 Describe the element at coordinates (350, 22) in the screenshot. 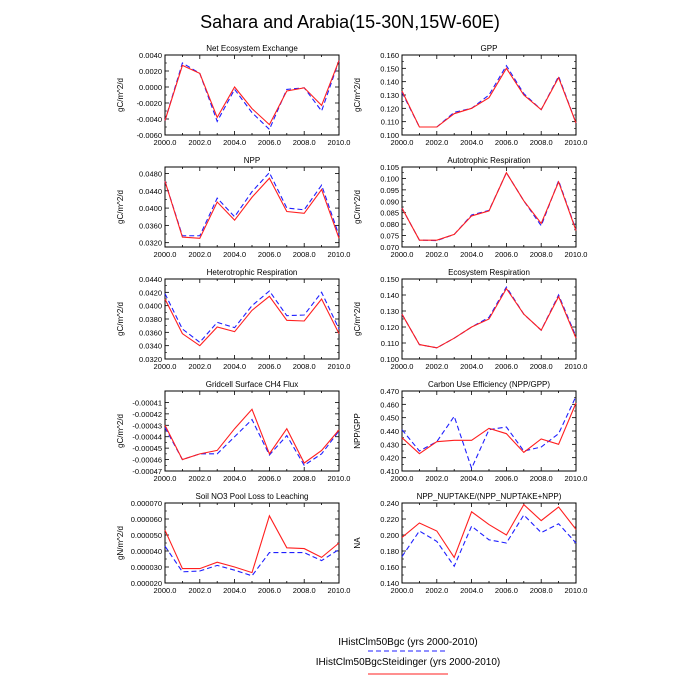

I see `figure-title: Sahara and Arabia(15-30N,15W-60E)` at that location.